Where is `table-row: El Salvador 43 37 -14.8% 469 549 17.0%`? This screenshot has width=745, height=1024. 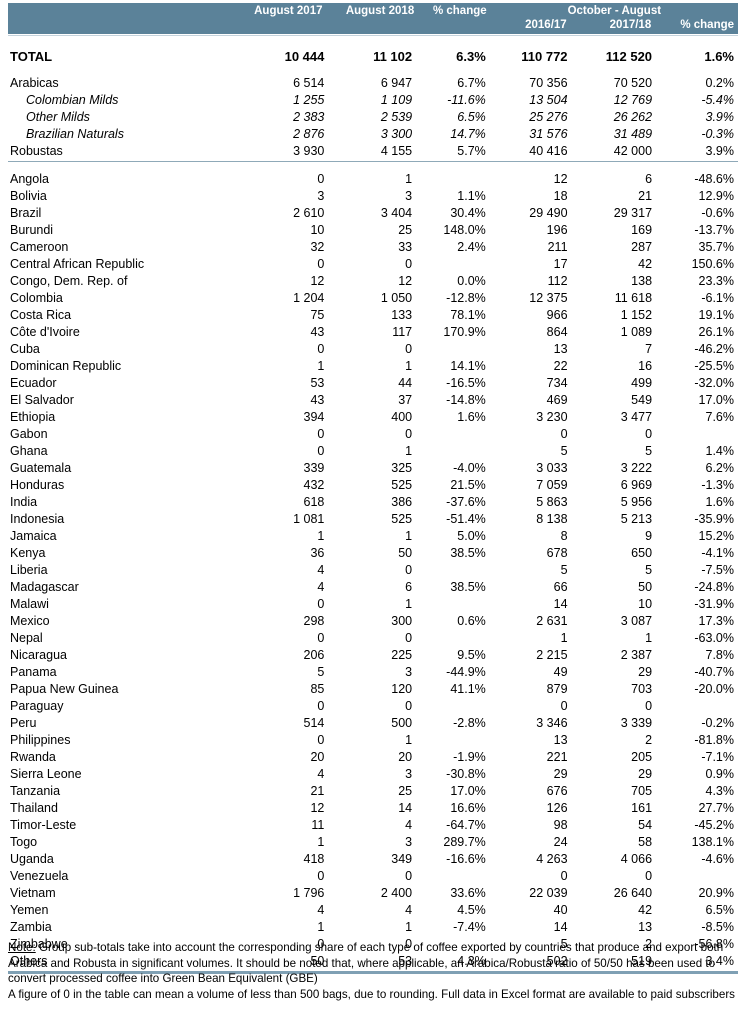 table-row: El Salvador 43 37 -14.8% 469 549 17.0% is located at coordinates (373, 400).